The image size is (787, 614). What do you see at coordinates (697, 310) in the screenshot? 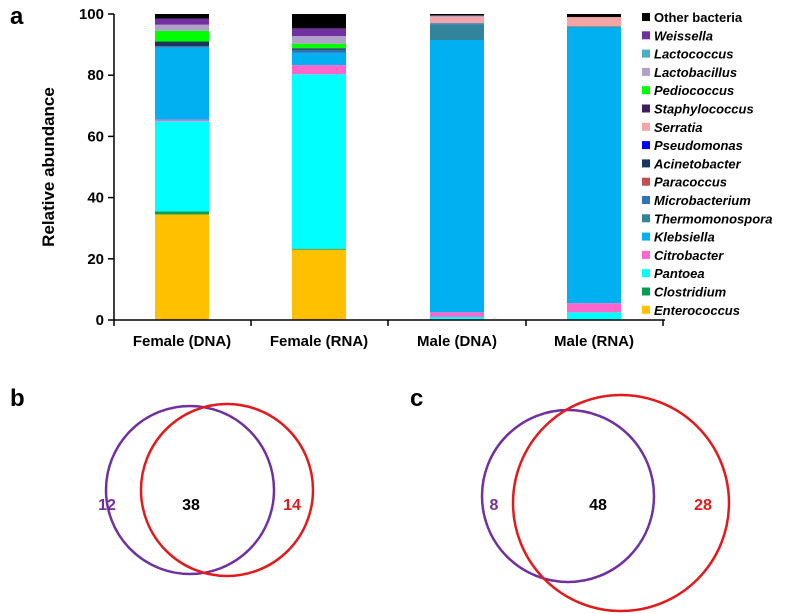
I see `legend-label-enterococcus: Enterococcus` at bounding box center [697, 310].